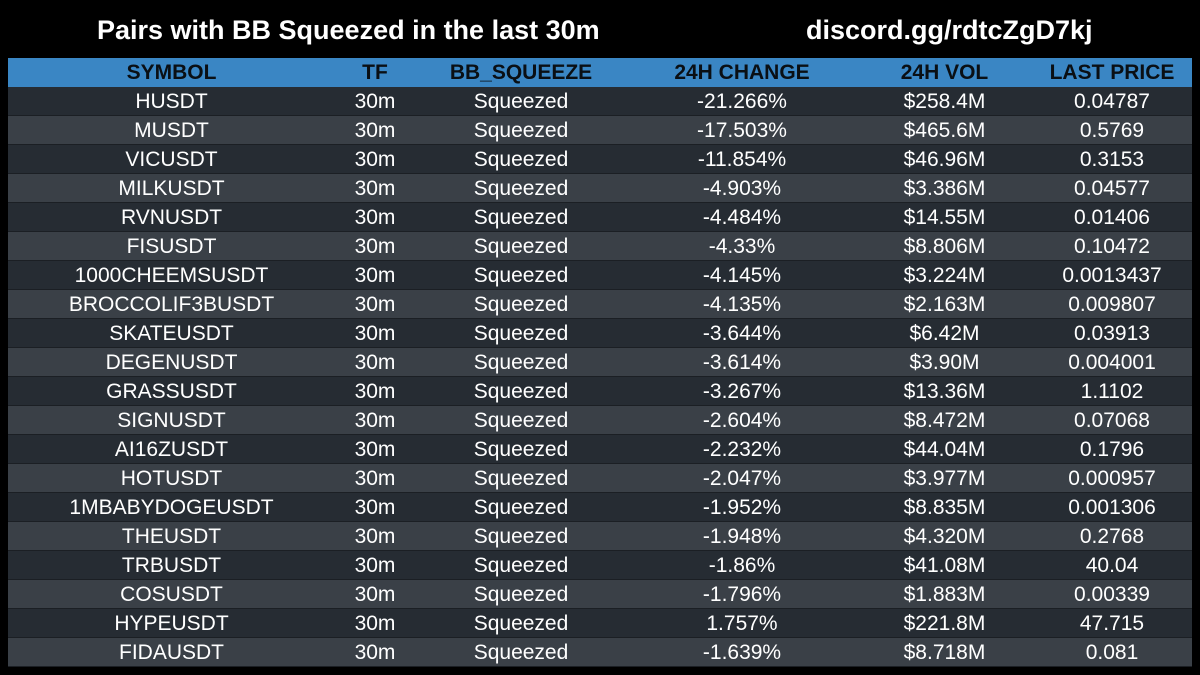 The image size is (1200, 675). Describe the element at coordinates (600, 594) in the screenshot. I see `table-row: COSUSDT 30m Squeezed -1.796% $1.883M 0.00339` at that location.